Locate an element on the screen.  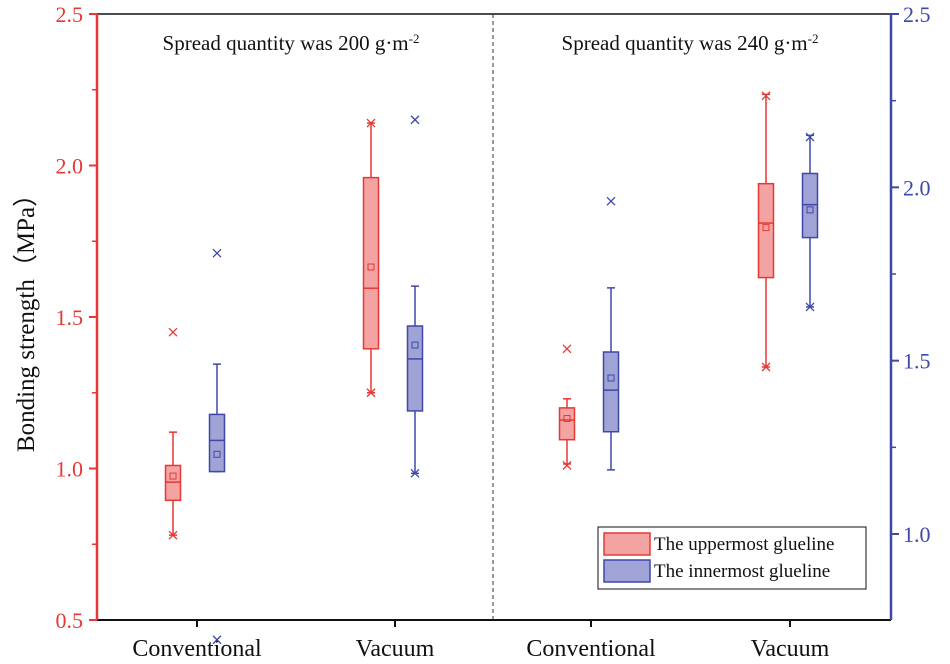
right-tick-label: 1.0 is located at coordinates (917, 534).